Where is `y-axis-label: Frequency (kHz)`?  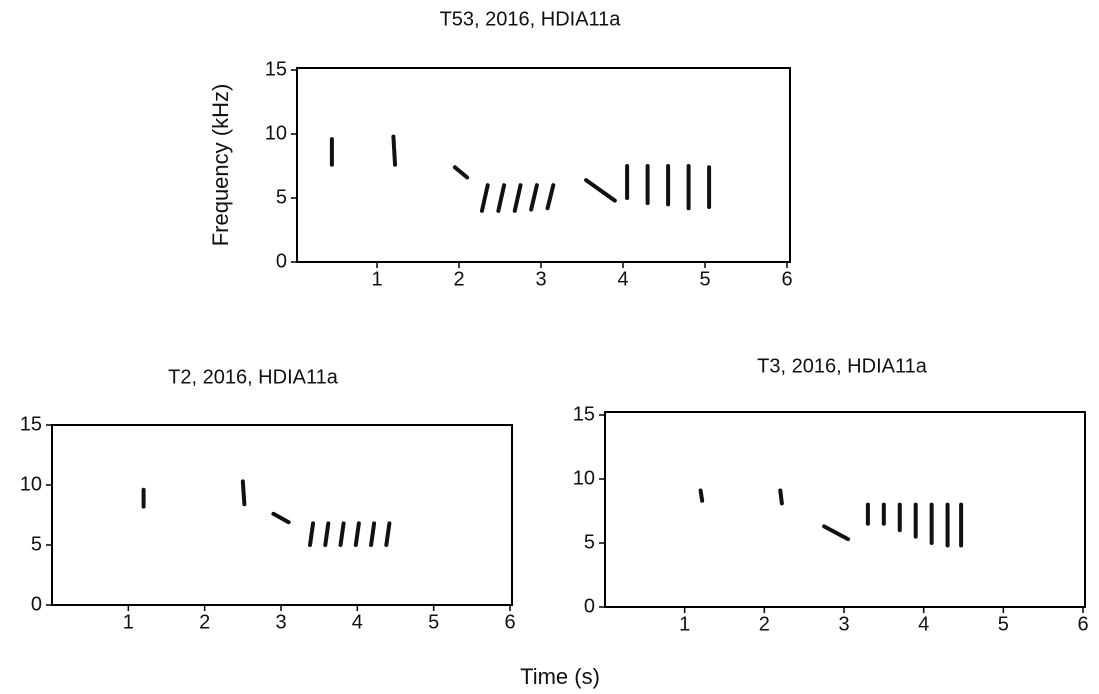
y-axis-label: Frequency (kHz) is located at coordinates (220, 165).